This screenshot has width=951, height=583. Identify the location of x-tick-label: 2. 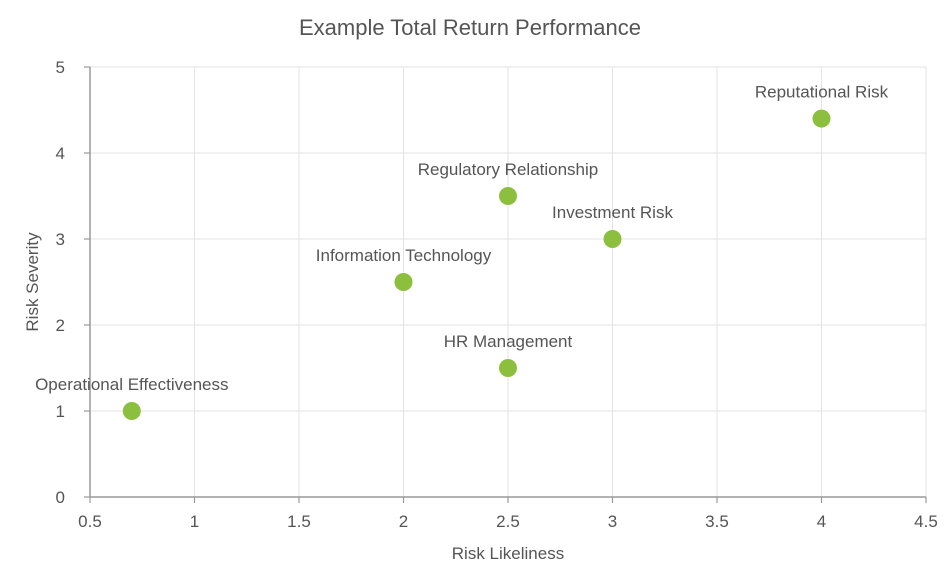
(403, 521).